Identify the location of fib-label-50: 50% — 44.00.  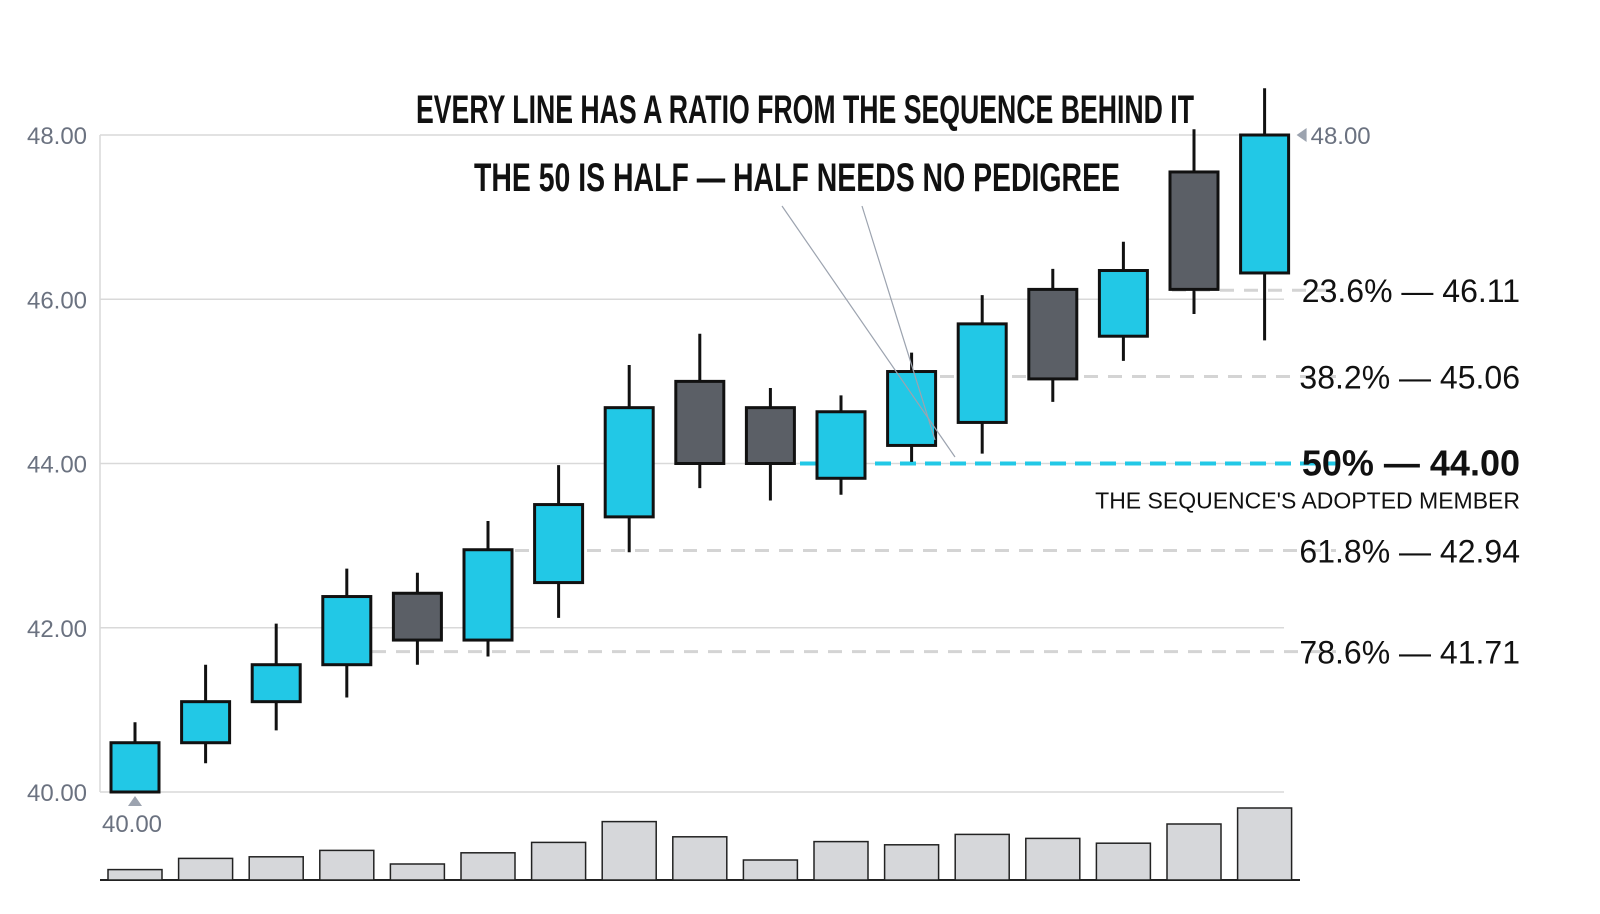
(1411, 463).